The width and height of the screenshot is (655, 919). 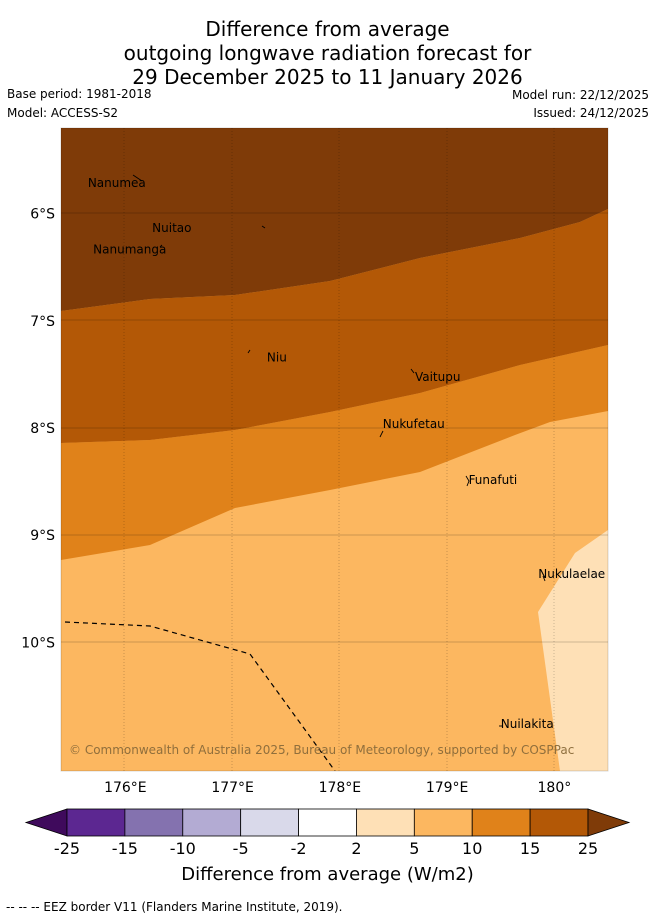 What do you see at coordinates (42, 536) in the screenshot?
I see `lat-tick-label: 9°S` at bounding box center [42, 536].